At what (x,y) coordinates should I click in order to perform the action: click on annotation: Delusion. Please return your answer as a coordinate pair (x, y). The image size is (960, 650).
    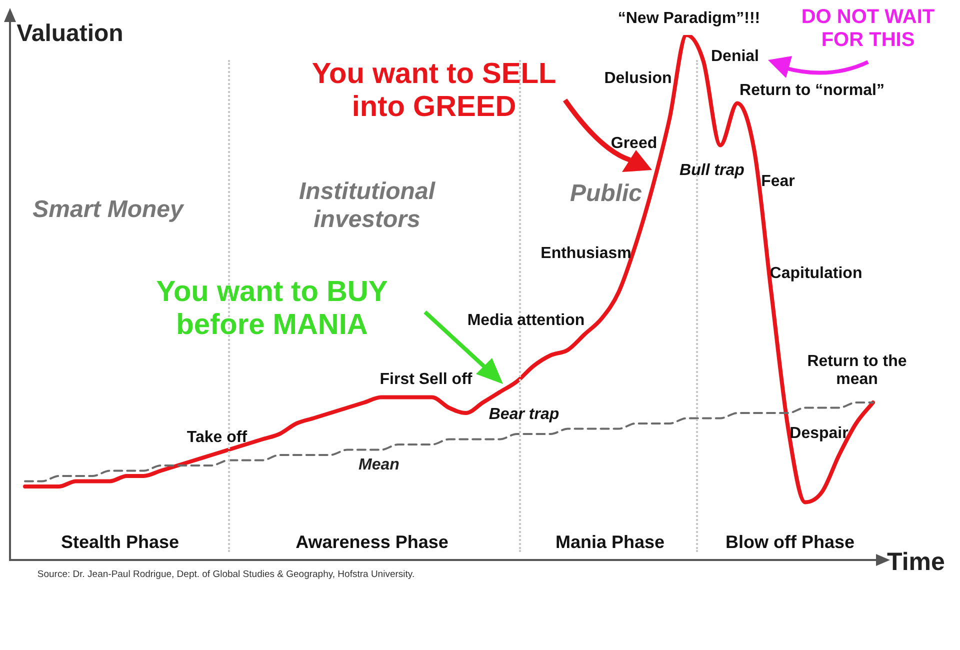
    Looking at the image, I should click on (638, 79).